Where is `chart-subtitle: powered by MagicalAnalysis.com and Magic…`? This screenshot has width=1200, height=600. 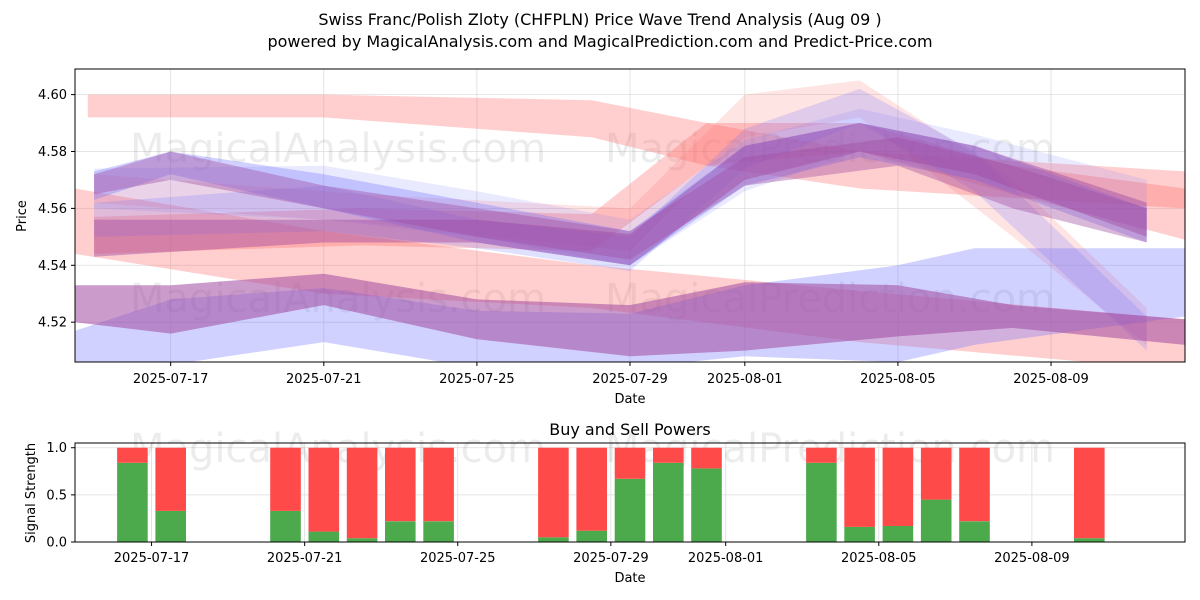
chart-subtitle: powered by MagicalAnalysis.com and Magic… is located at coordinates (599, 41).